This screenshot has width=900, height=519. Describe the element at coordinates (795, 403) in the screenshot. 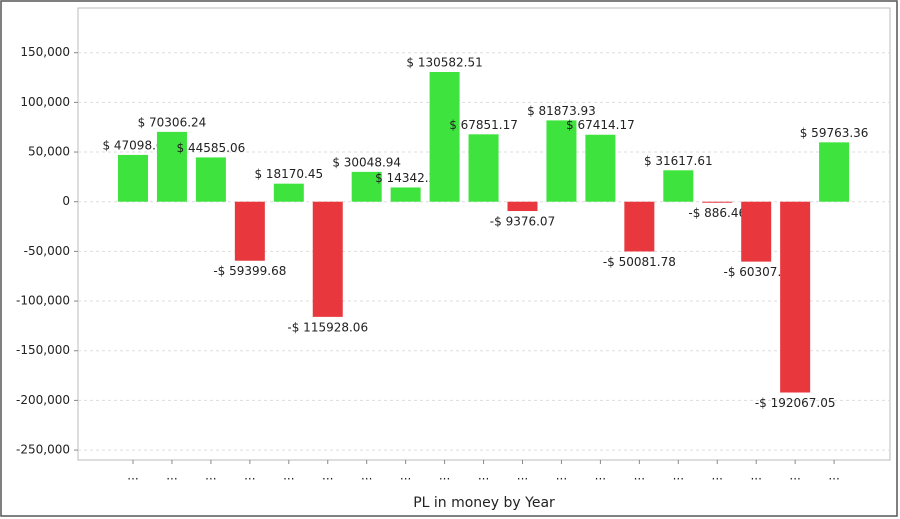

I see `data-label: -$ 192067.05` at that location.